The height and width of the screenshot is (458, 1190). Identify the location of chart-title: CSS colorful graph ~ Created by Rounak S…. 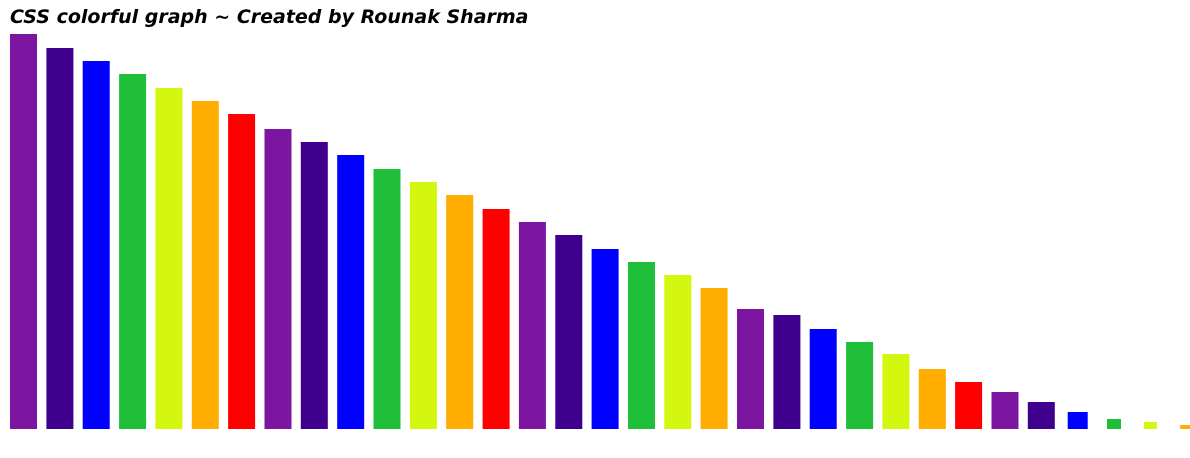
(269, 17).